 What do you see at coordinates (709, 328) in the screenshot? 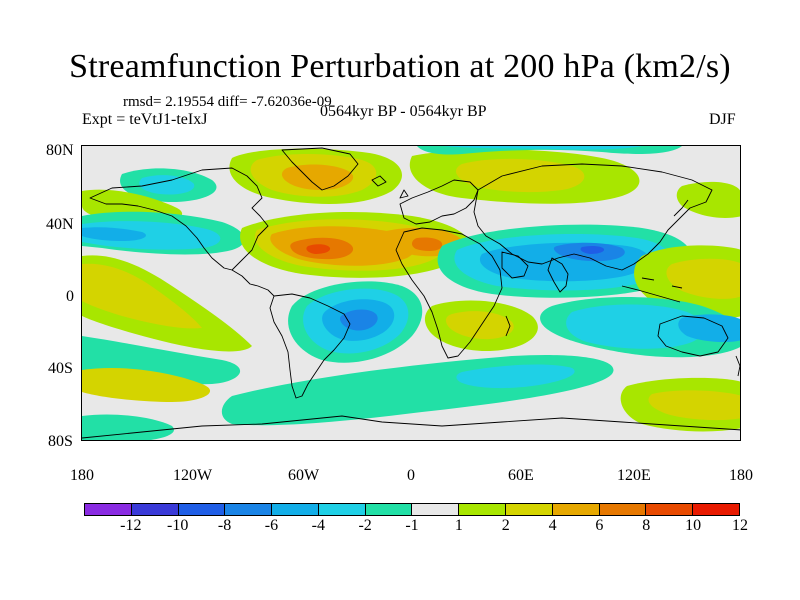
I see `field-blue-indian-ocean` at bounding box center [709, 328].